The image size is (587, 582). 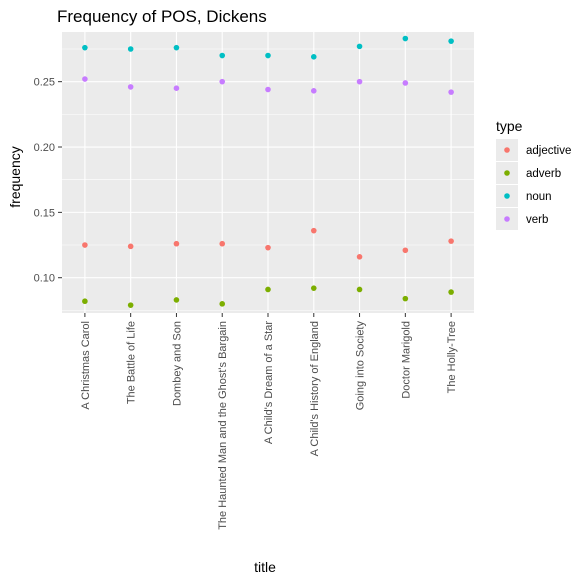 I want to click on x-tick-label: A Christmas Carol, so click(x=86, y=365).